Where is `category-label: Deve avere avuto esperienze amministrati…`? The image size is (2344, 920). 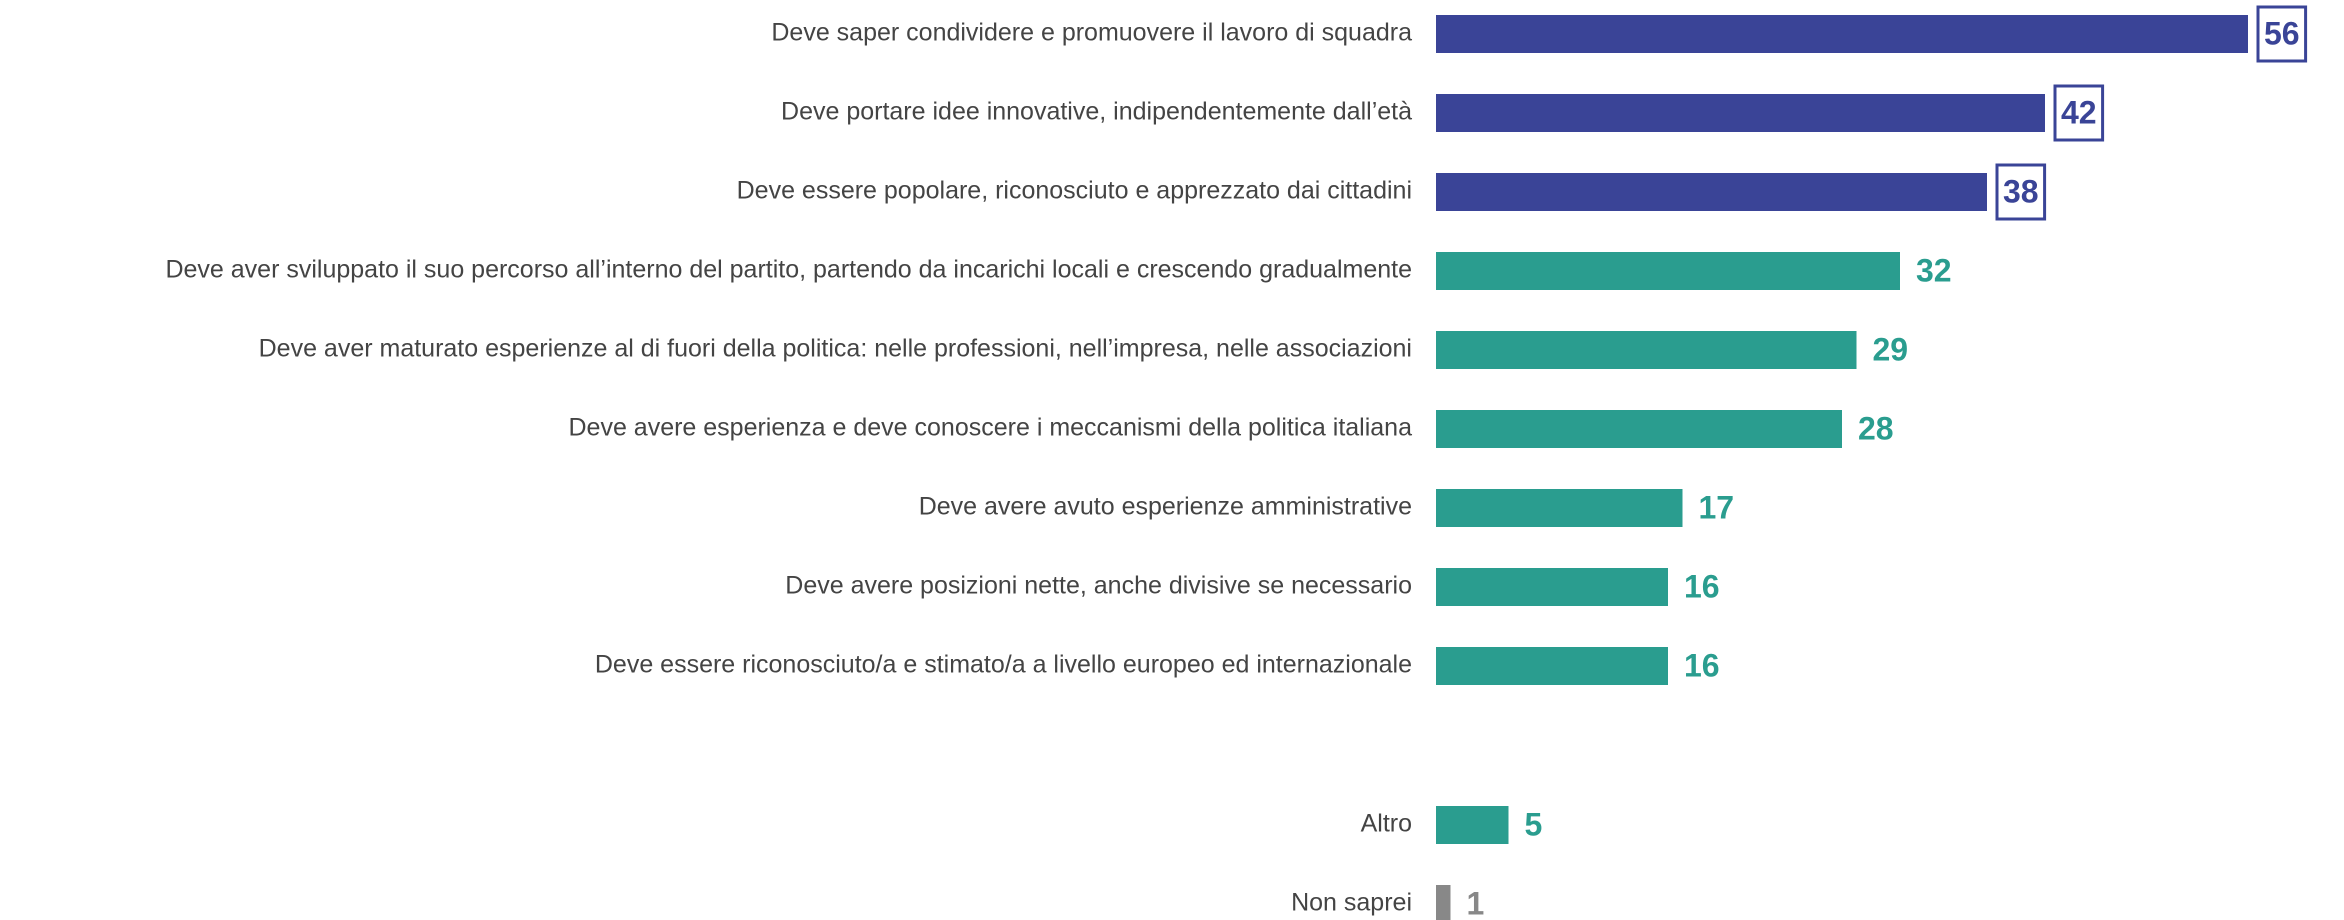 category-label: Deve avere avuto esperienze amministrati… is located at coordinates (1165, 507).